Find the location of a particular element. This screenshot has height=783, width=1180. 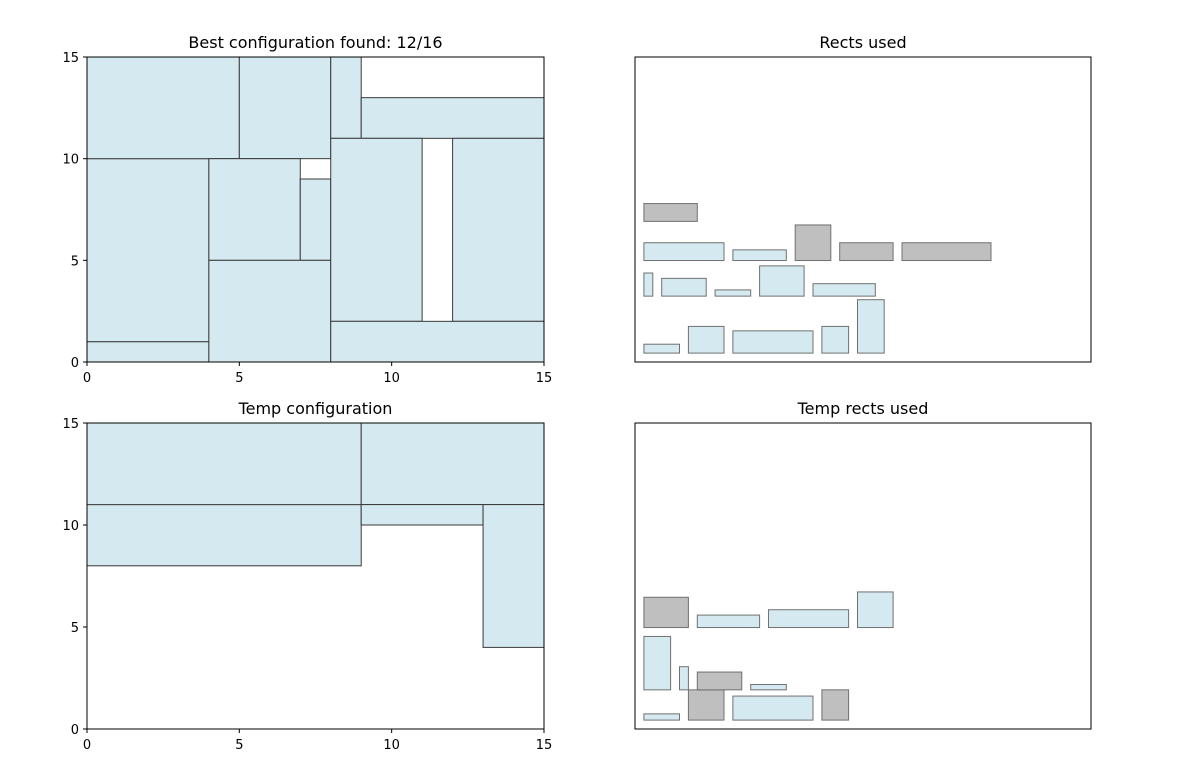

chart-title: Temp configuration is located at coordinates (315, 408).